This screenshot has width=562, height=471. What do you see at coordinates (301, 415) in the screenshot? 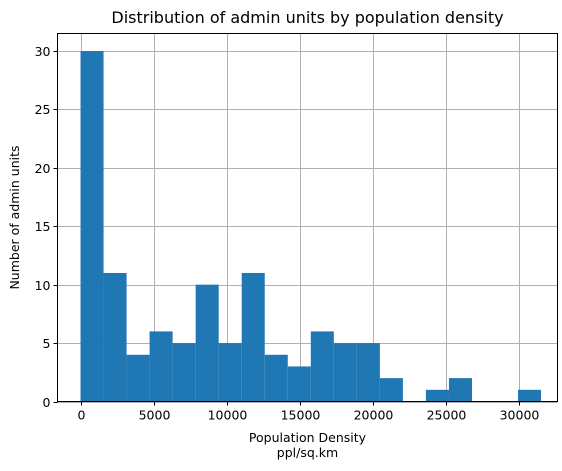
I see `x-tick-label: 15000` at bounding box center [301, 415].